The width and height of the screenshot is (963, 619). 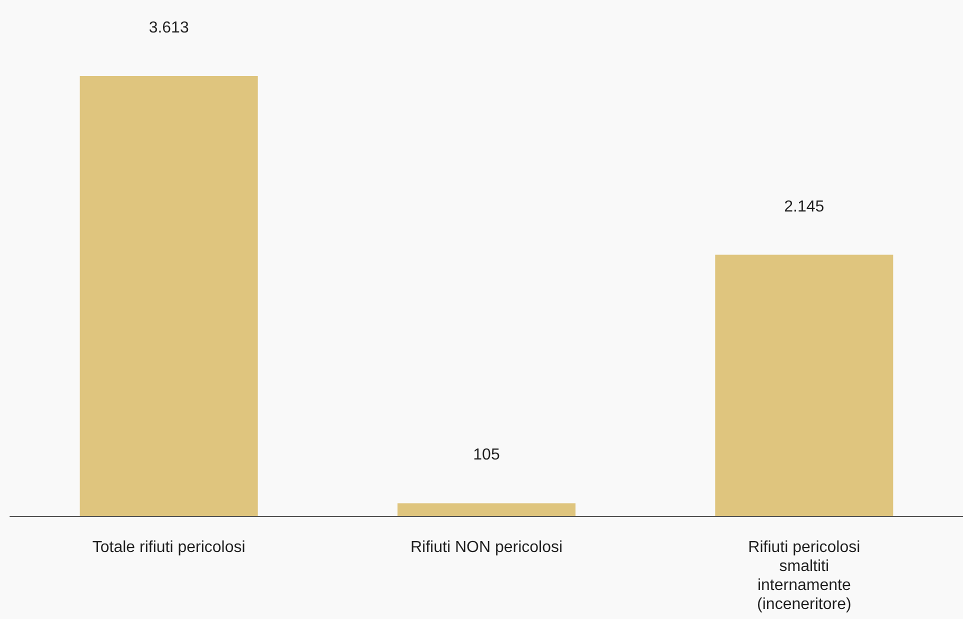 I want to click on x-tick-label: Totale rifiuti pericolosi, so click(x=169, y=547).